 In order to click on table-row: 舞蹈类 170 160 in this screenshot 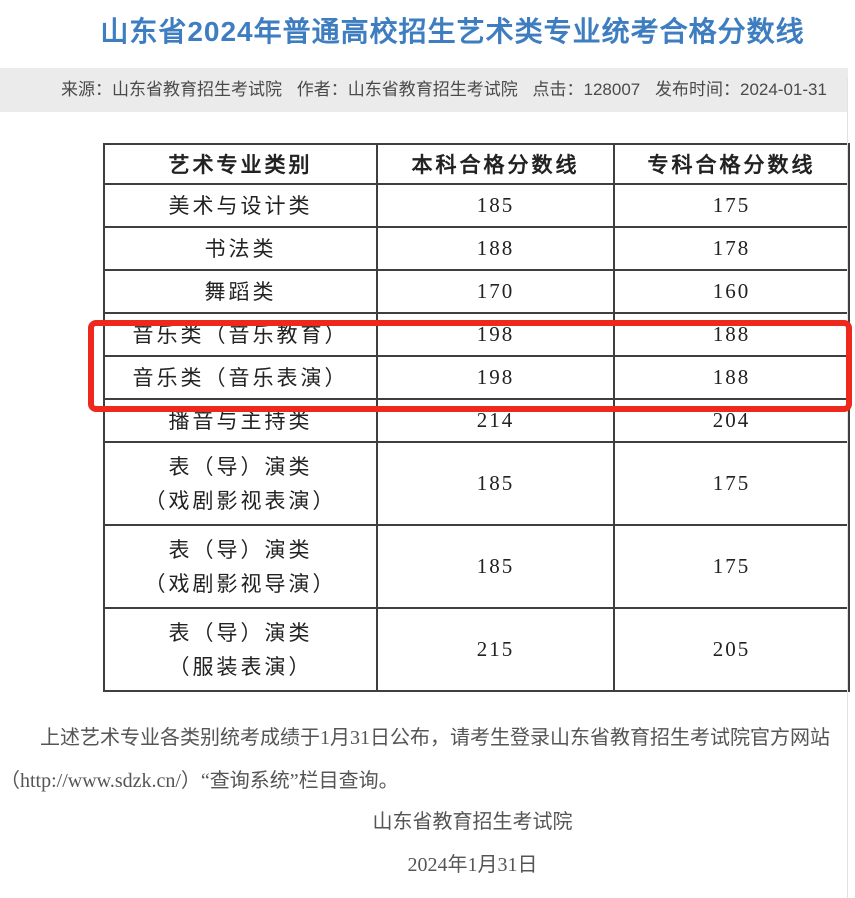, I will do `click(476, 291)`.